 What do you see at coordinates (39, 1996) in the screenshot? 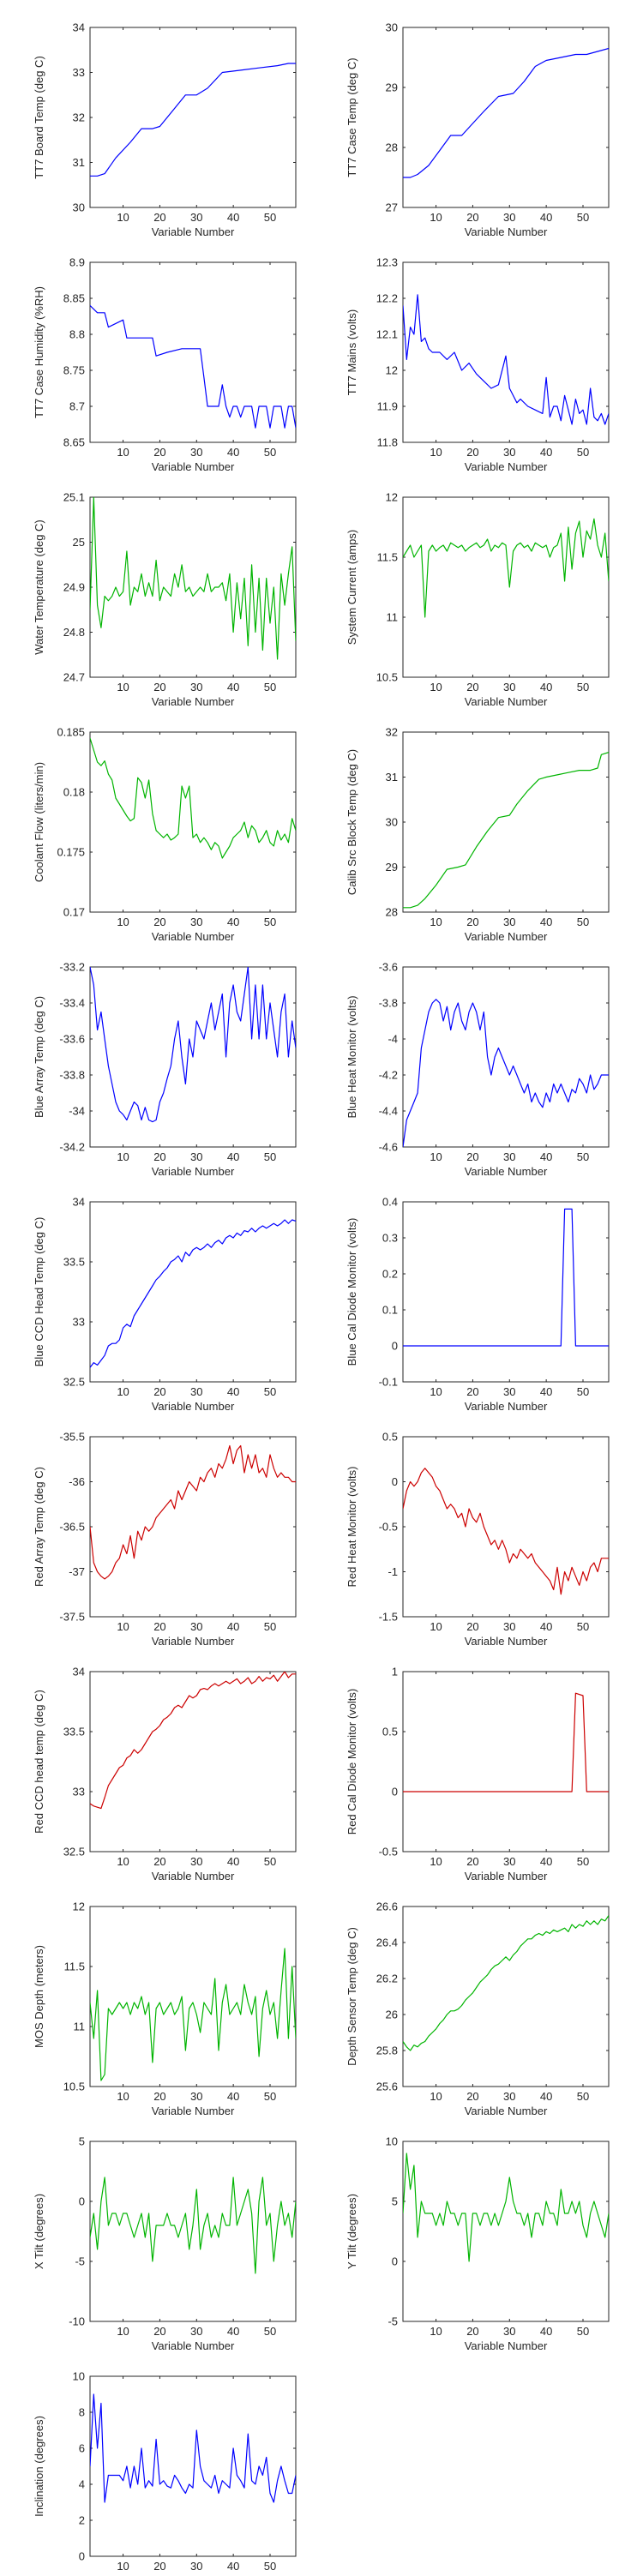
I see `y-axis-label: MOS Depth (meters)` at bounding box center [39, 1996].